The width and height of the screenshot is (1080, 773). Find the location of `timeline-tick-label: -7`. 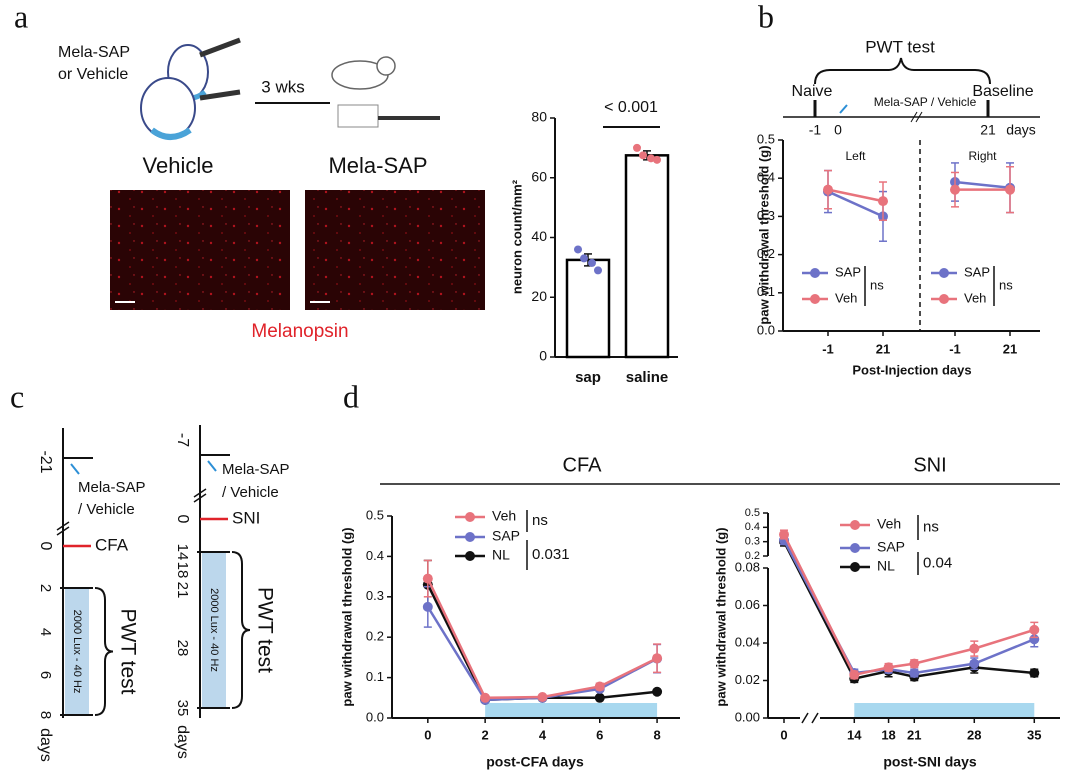

timeline-tick-label: -7 is located at coordinates (182, 440).